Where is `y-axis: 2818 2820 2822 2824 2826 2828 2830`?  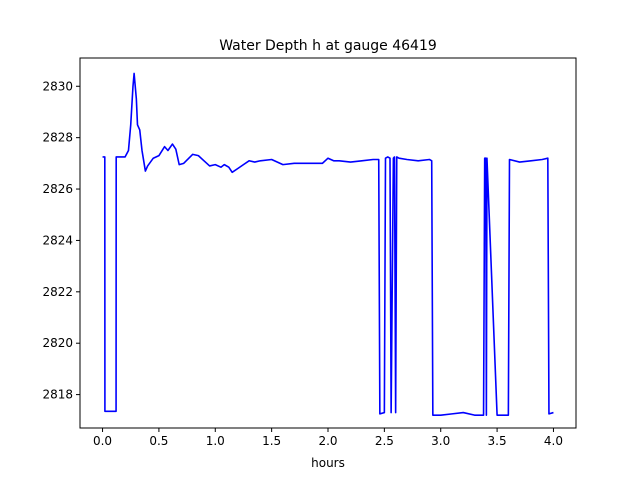 y-axis: 2818 2820 2822 2824 2826 2828 2830 is located at coordinates (61, 240).